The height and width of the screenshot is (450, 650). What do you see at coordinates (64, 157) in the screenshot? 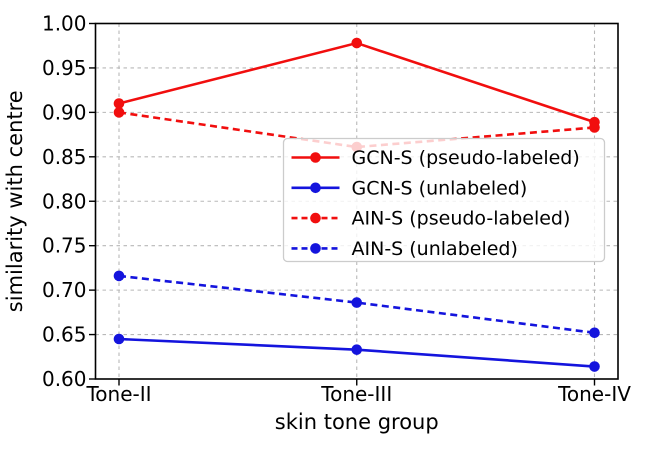
I see `y-tick-label: 0.85` at bounding box center [64, 157].